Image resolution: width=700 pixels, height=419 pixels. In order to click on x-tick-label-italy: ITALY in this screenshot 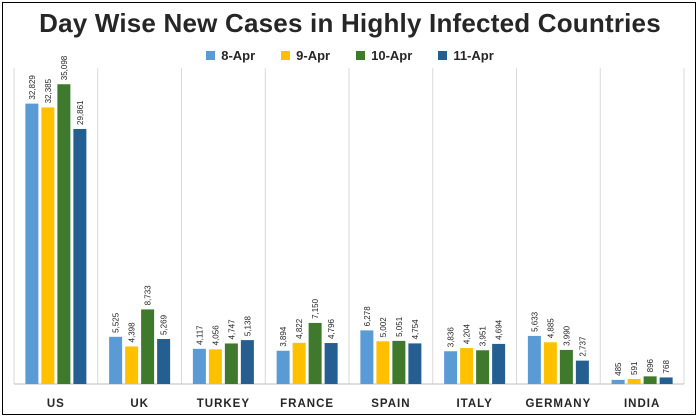, I will do `click(474, 404)`.